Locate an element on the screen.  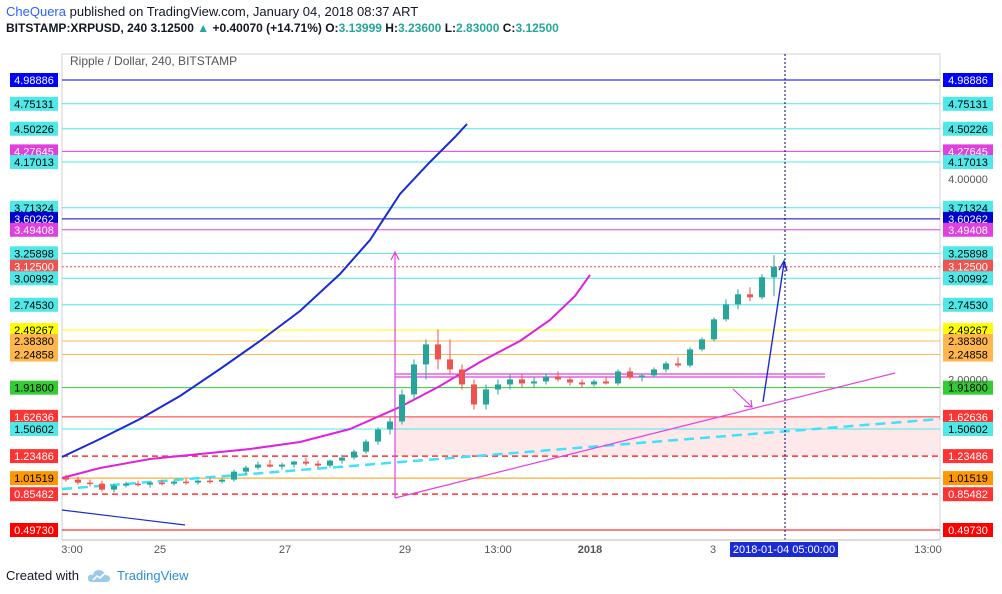
level-label-right-text-17: 1.50602 is located at coordinates (968, 430).